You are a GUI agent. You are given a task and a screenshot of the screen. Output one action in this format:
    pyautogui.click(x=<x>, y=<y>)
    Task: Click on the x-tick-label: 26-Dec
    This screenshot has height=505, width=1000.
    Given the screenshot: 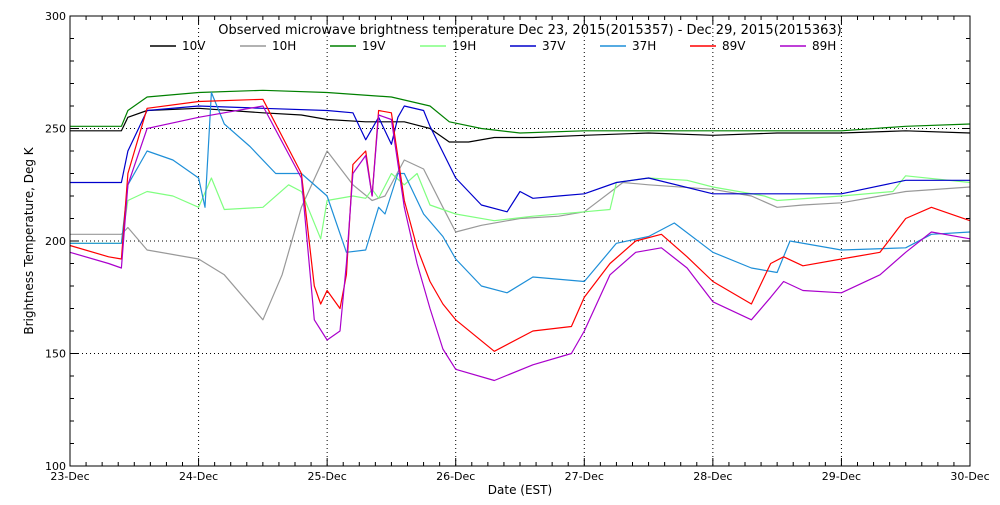 What is the action you would take?
    pyautogui.click(x=455, y=476)
    